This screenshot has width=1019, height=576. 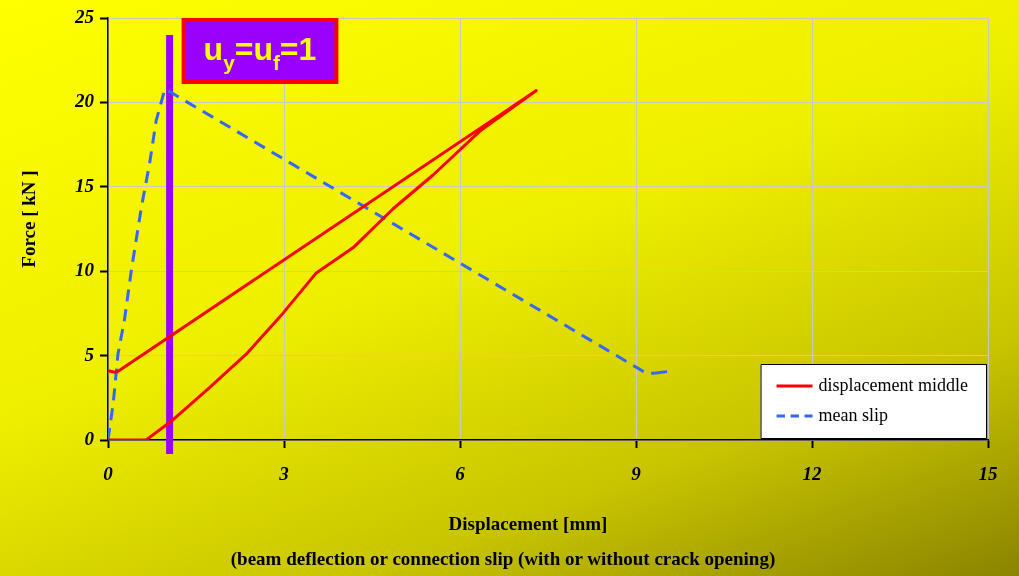 I want to click on x-tick-label: 6, so click(x=460, y=474).